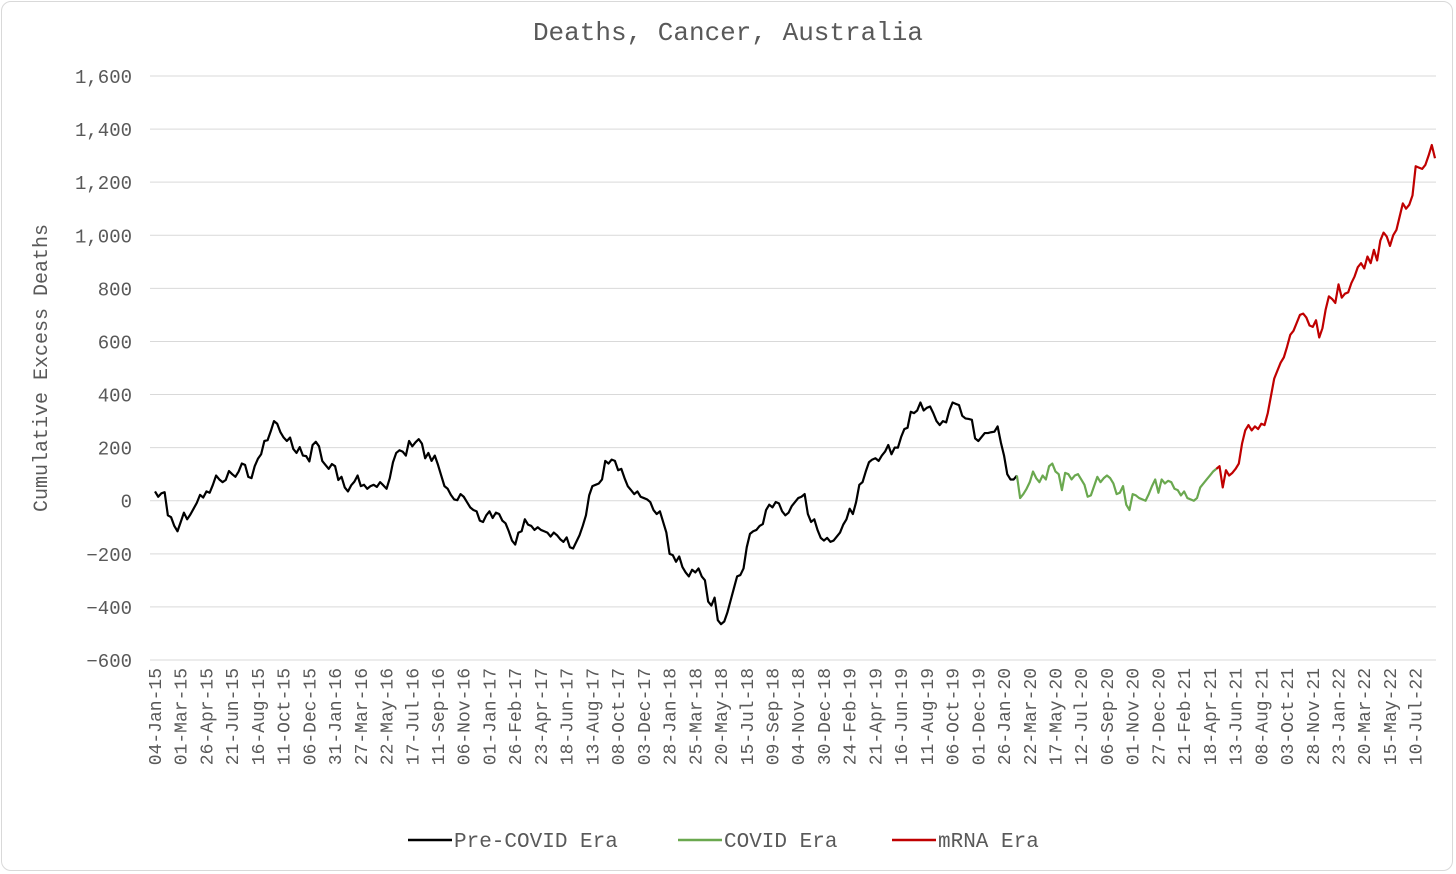 This screenshot has height=874, width=1456. Describe the element at coordinates (115, 290) in the screenshot. I see `y-tick-label: 800` at that location.